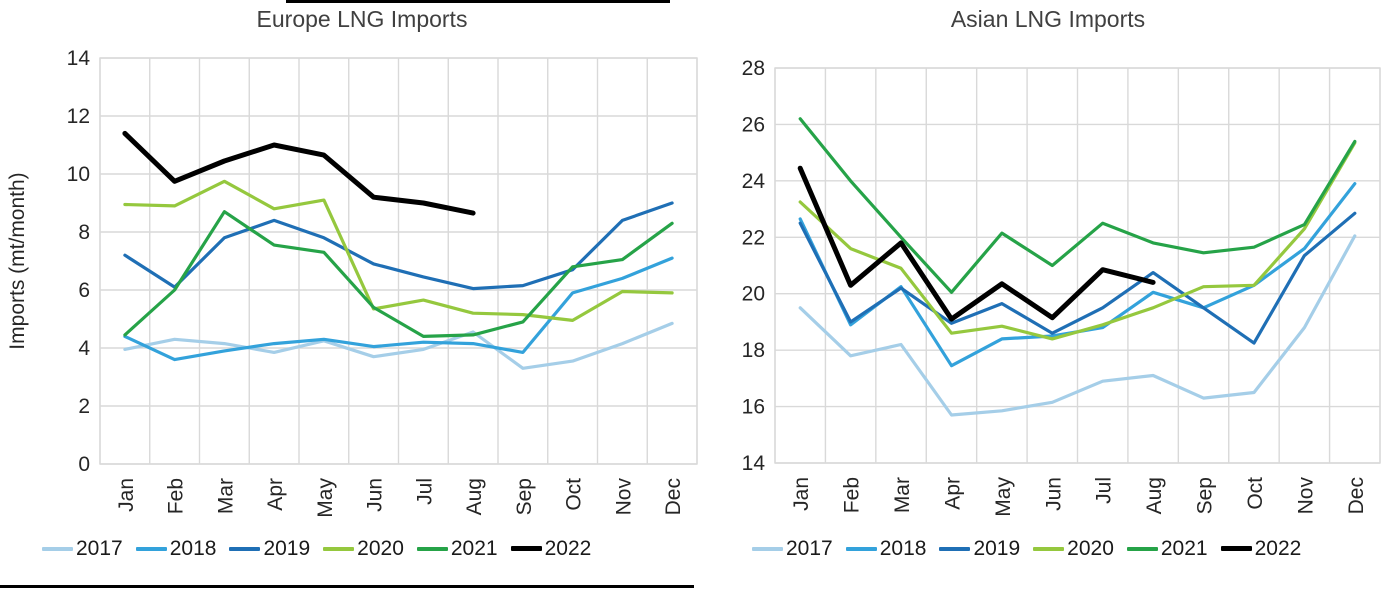  I want to click on y-axis-title: Imports (mt/month), so click(17, 260).